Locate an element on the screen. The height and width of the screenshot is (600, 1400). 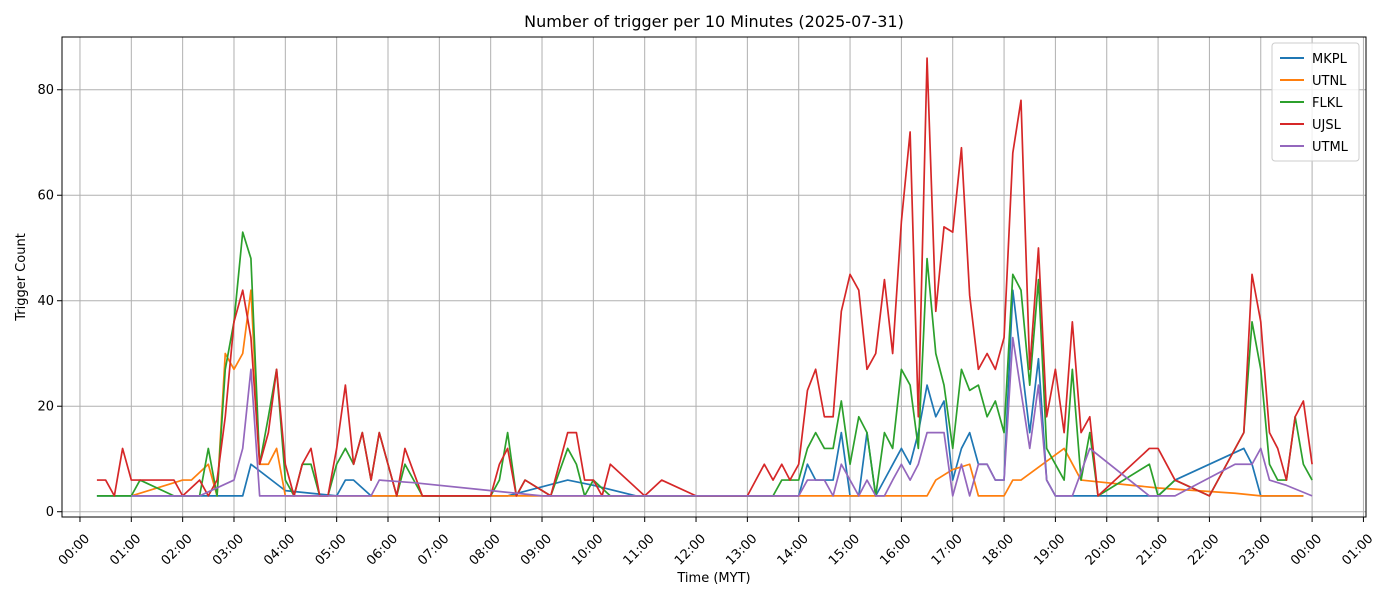
y-tick-label: 20 is located at coordinates (45, 407).